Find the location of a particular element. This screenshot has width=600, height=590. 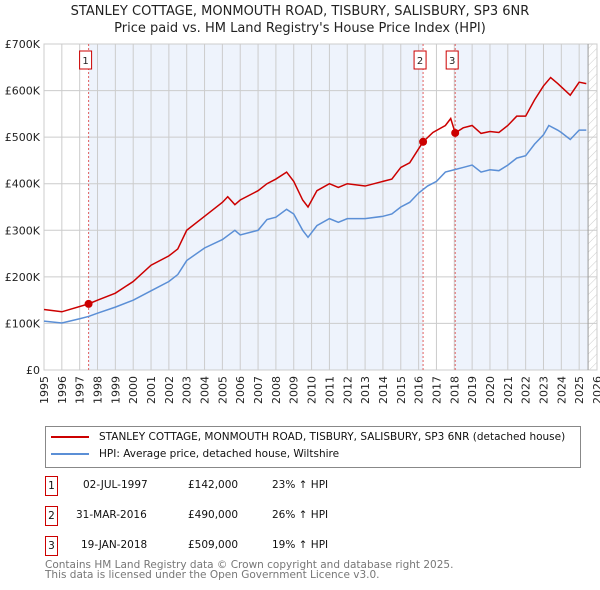

x-tick-label: 2000 is located at coordinates (133, 390).